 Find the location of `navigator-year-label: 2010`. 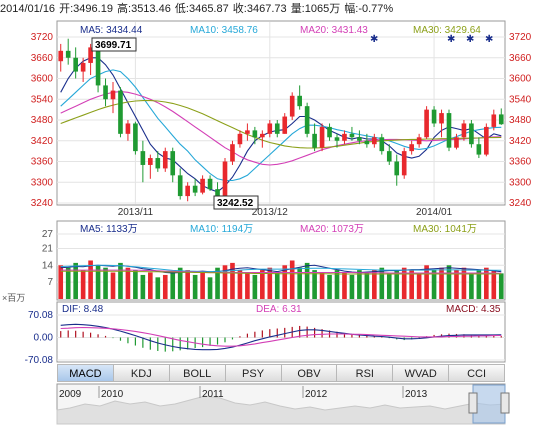

navigator-year-label: 2010 is located at coordinates (112, 394).